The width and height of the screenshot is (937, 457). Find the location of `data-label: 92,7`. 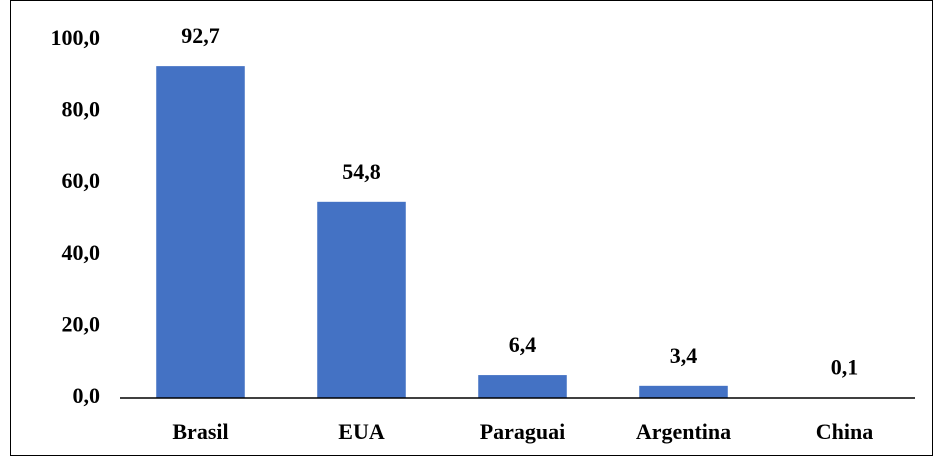

data-label: 92,7 is located at coordinates (200, 35).